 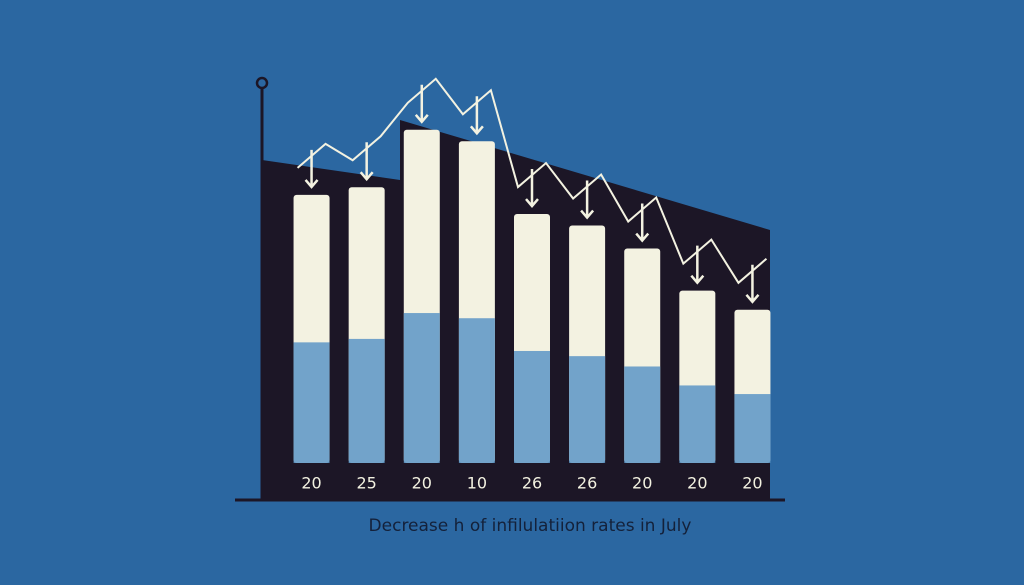 What do you see at coordinates (262, 83) in the screenshot?
I see `axis-cap` at bounding box center [262, 83].